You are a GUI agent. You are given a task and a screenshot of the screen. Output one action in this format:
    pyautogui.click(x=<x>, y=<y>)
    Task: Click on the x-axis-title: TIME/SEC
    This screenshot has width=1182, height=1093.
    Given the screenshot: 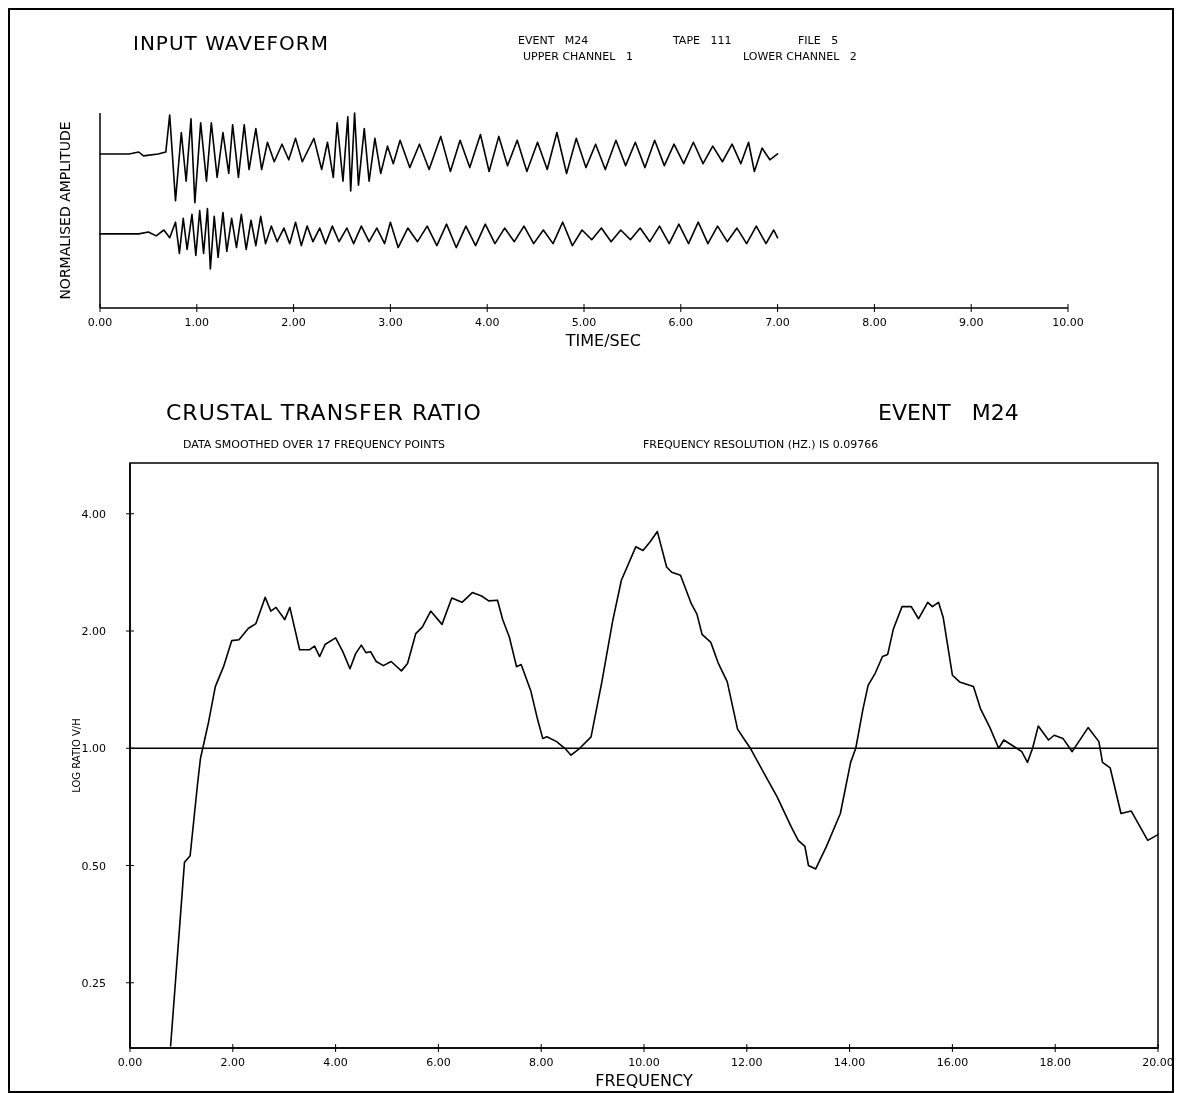 What is the action you would take?
    pyautogui.click(x=602, y=340)
    